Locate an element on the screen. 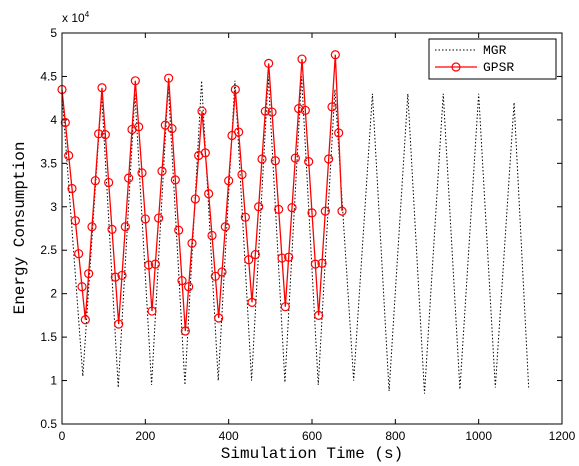 This screenshot has width=579, height=466. legend-box is located at coordinates (492, 59).